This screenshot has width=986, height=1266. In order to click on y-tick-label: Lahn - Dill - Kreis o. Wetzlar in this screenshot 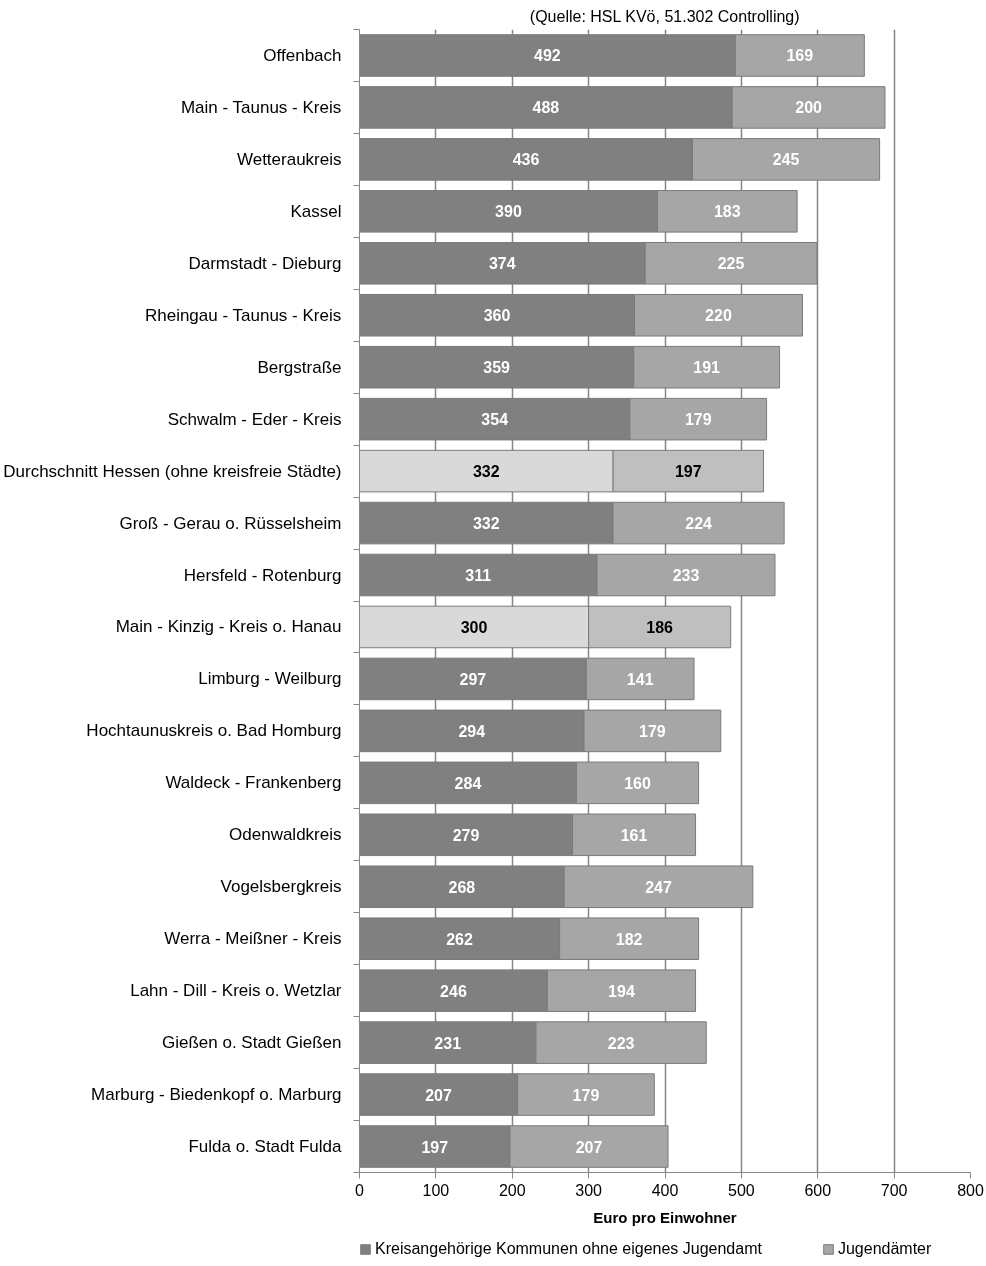, I will do `click(236, 991)`.